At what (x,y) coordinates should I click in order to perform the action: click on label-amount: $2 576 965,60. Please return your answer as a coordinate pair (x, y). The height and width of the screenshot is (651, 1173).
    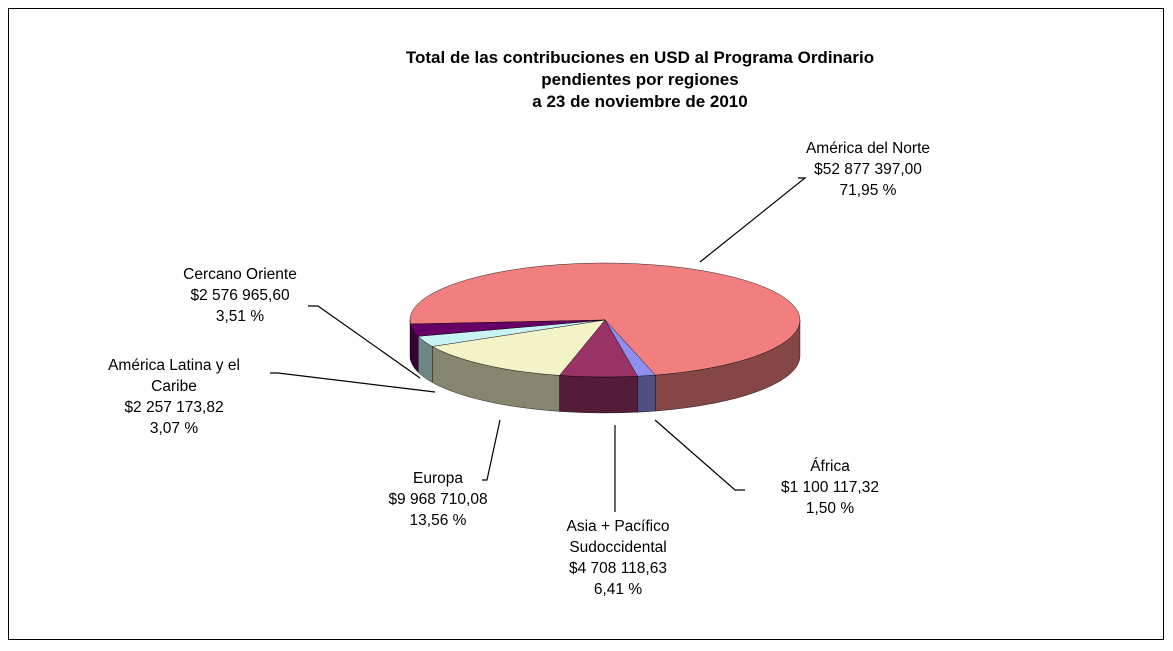
    Looking at the image, I should click on (240, 295).